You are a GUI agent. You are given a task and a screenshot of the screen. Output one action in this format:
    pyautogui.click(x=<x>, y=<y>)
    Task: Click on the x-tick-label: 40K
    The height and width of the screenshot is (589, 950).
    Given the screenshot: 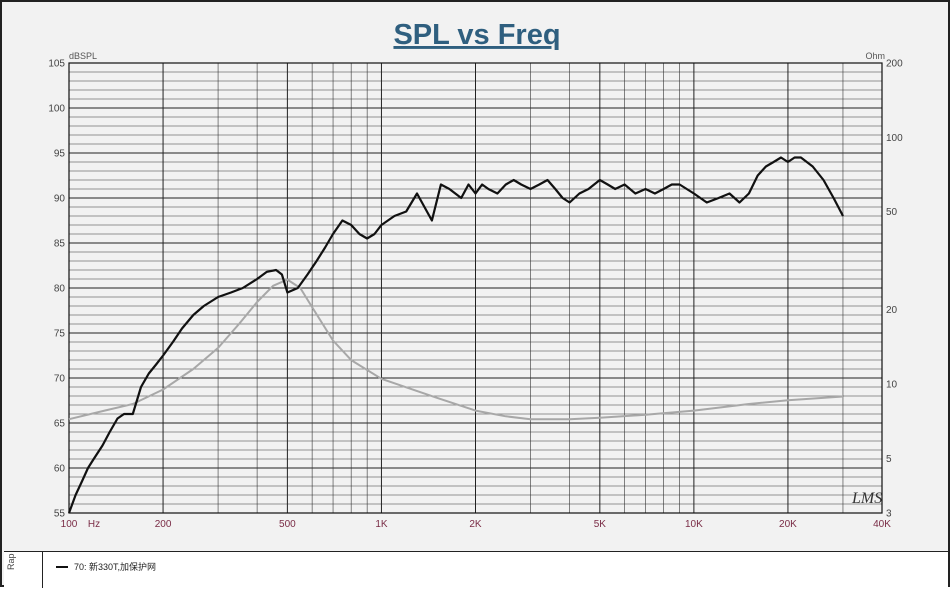 What is the action you would take?
    pyautogui.click(x=882, y=524)
    